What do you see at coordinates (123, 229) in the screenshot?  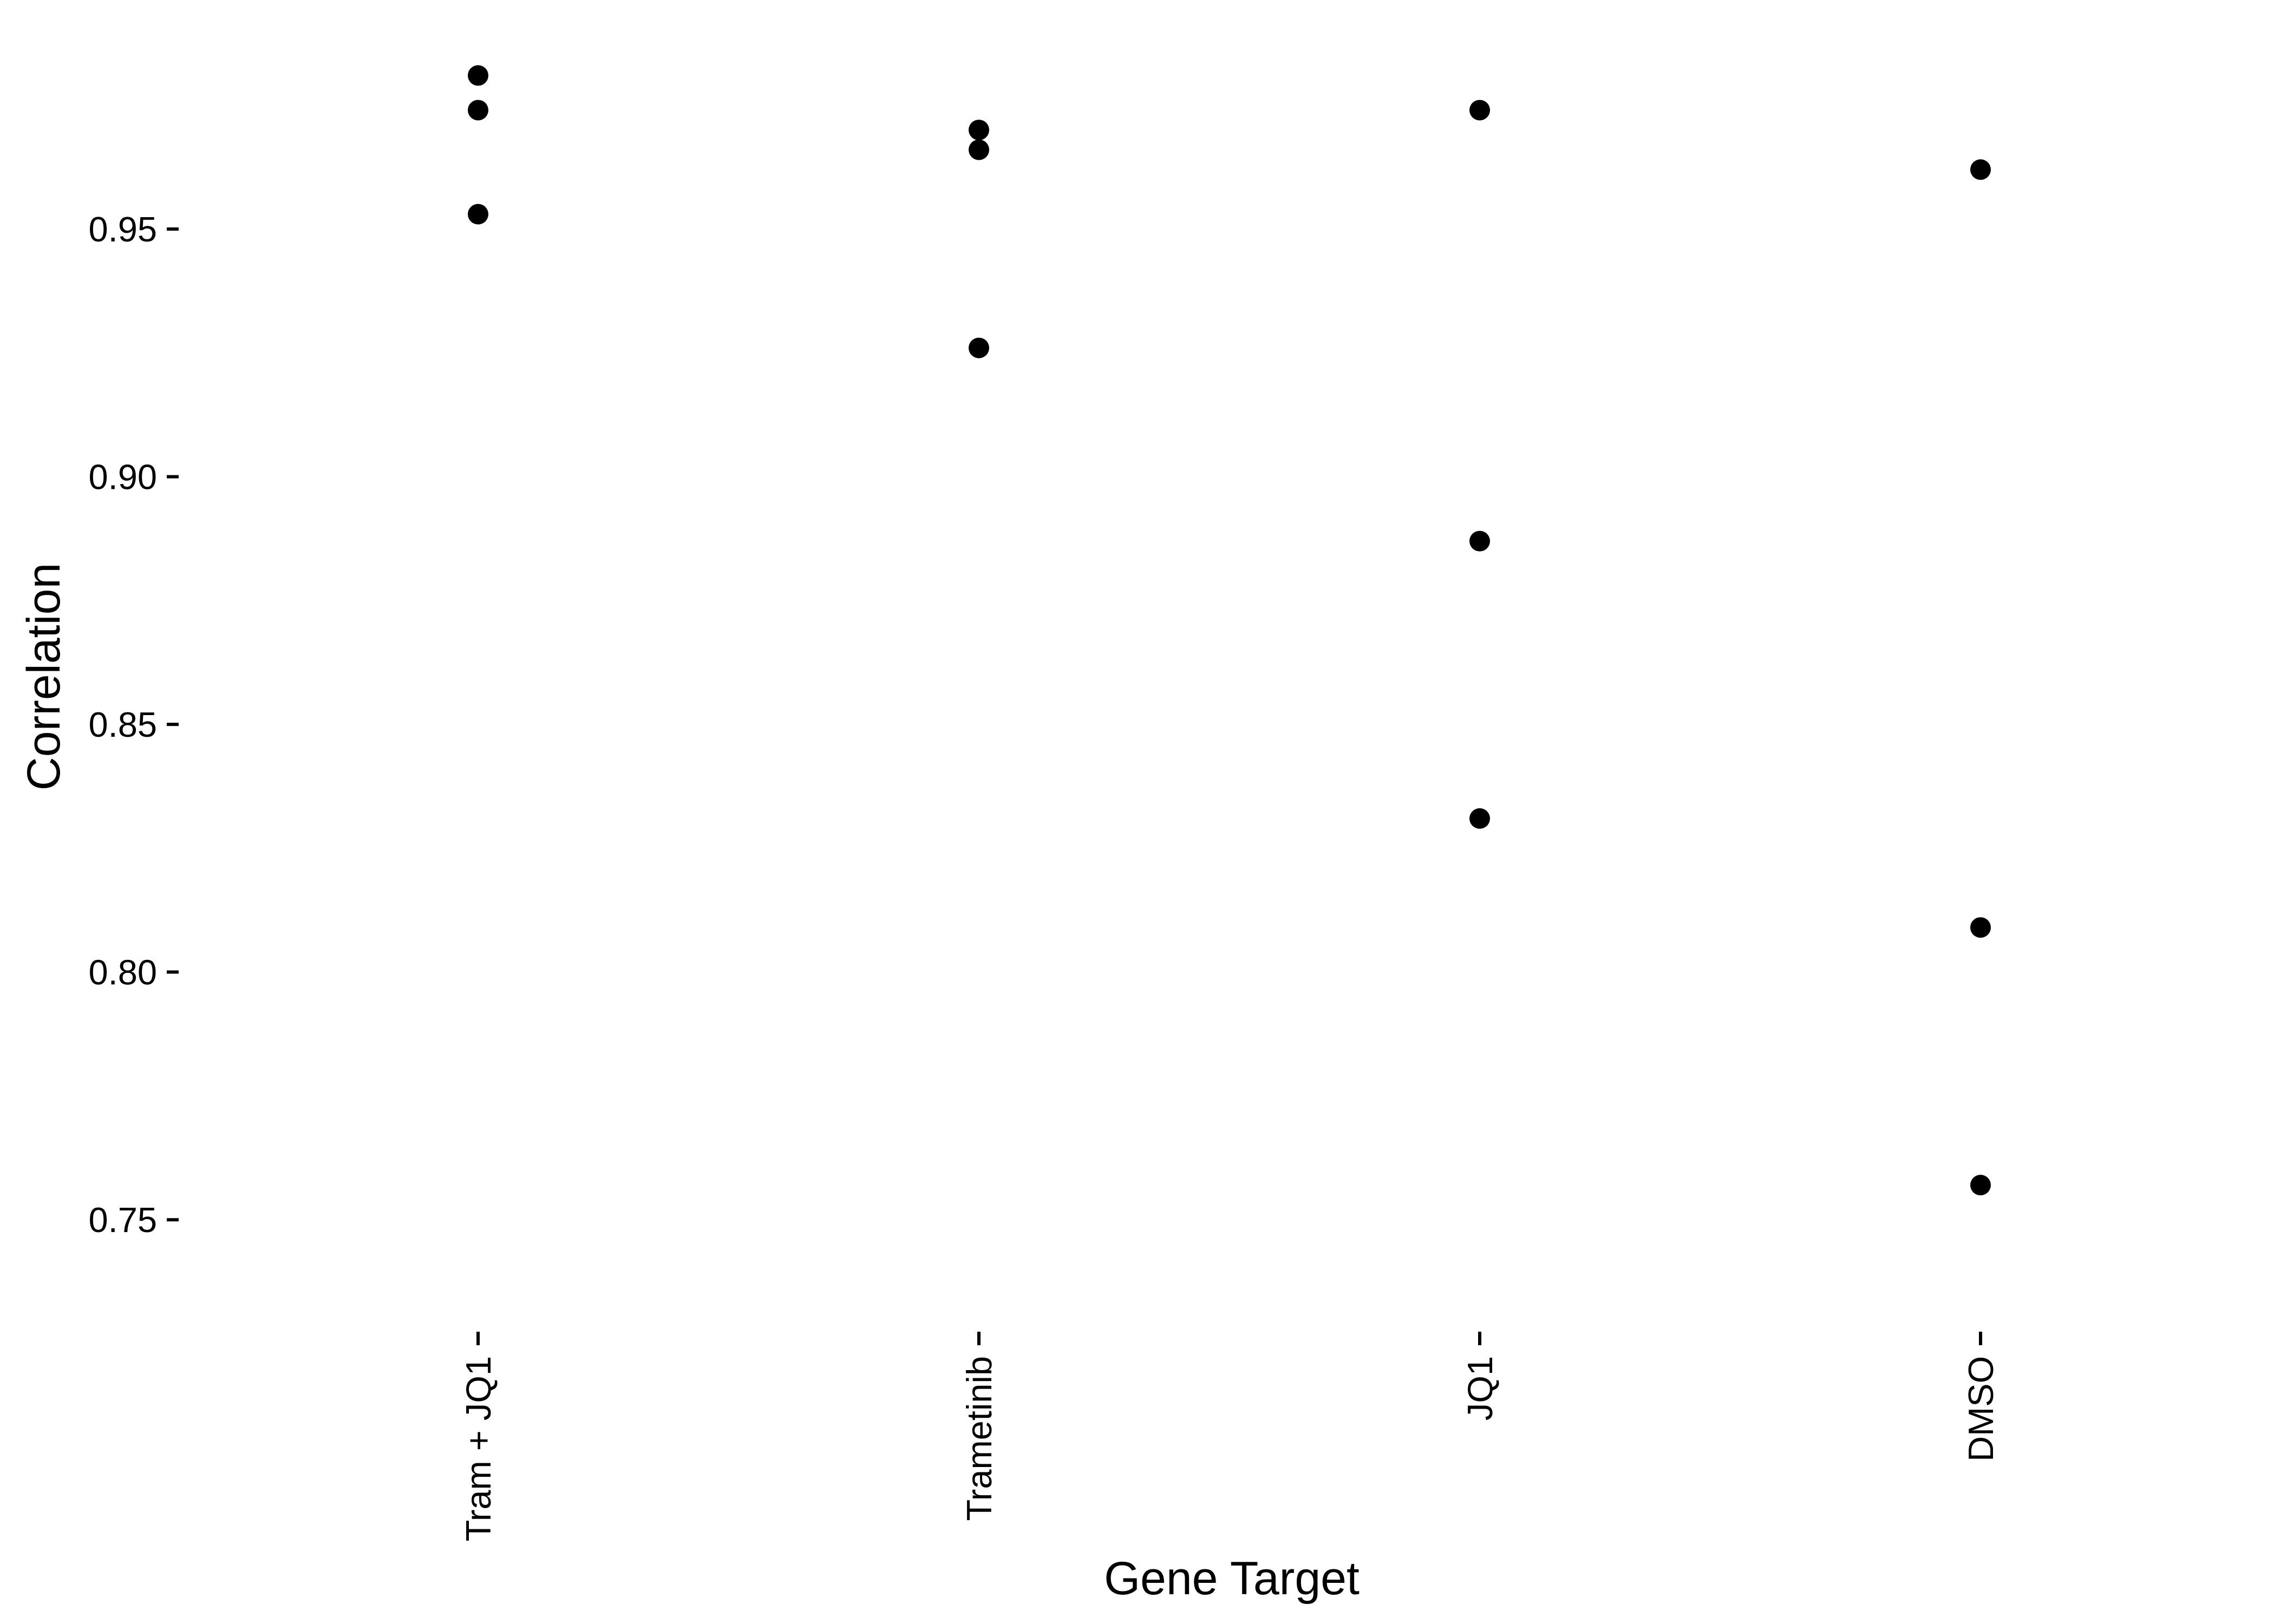 I see `y-tick-label: 0.95` at bounding box center [123, 229].